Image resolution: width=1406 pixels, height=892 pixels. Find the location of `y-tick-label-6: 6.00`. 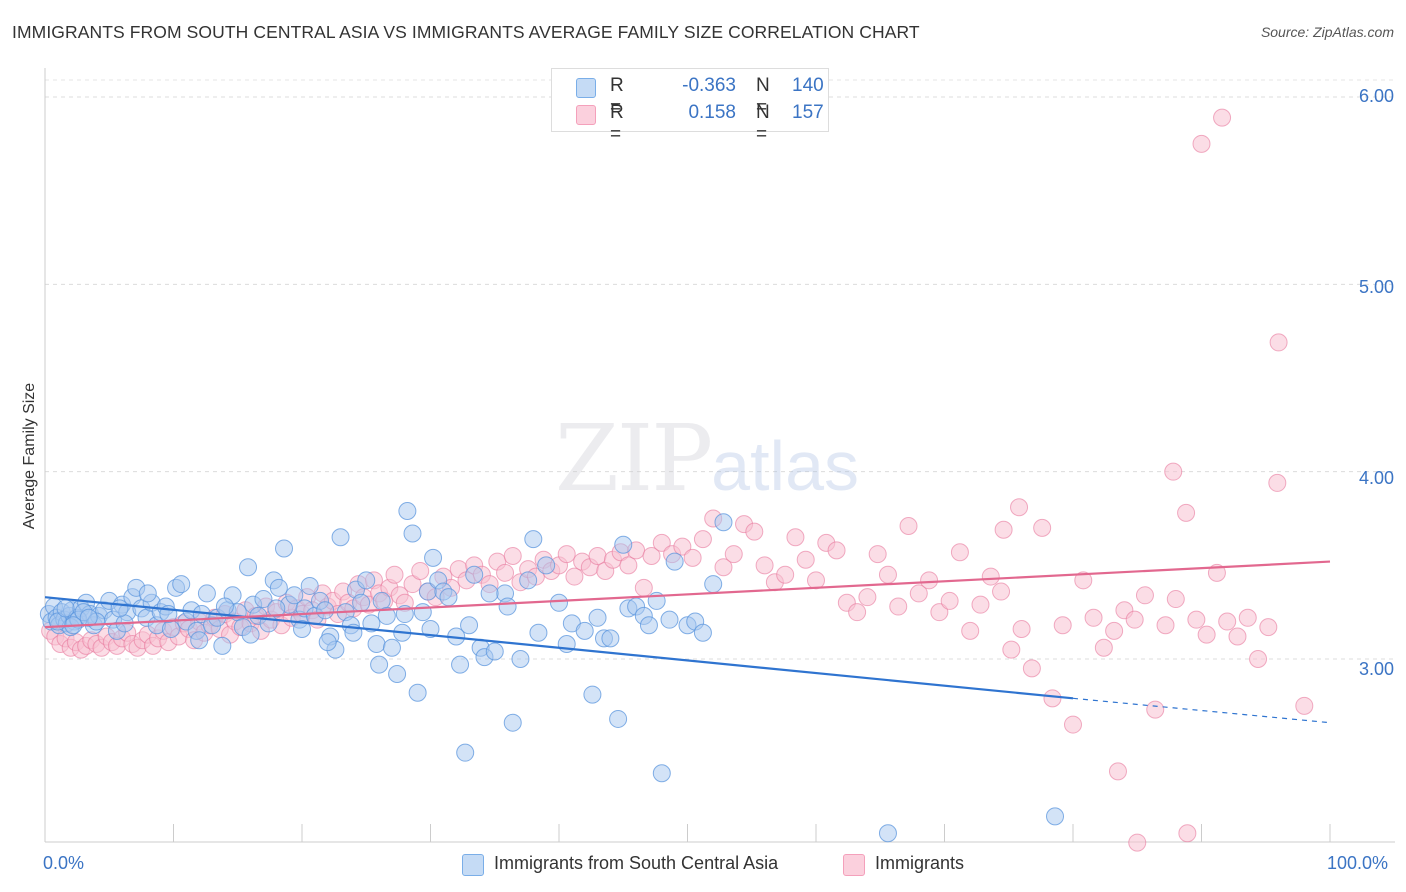

y-tick-label-6: 6.00 is located at coordinates (1376, 96).